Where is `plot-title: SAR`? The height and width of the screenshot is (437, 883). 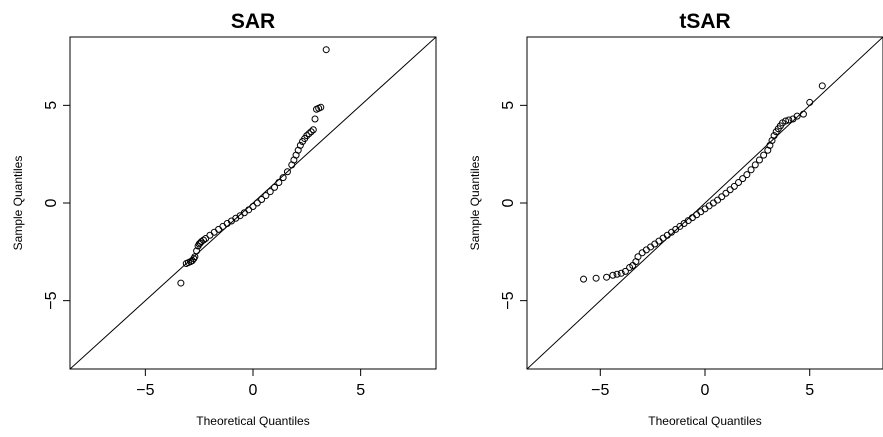
plot-title: SAR is located at coordinates (253, 21).